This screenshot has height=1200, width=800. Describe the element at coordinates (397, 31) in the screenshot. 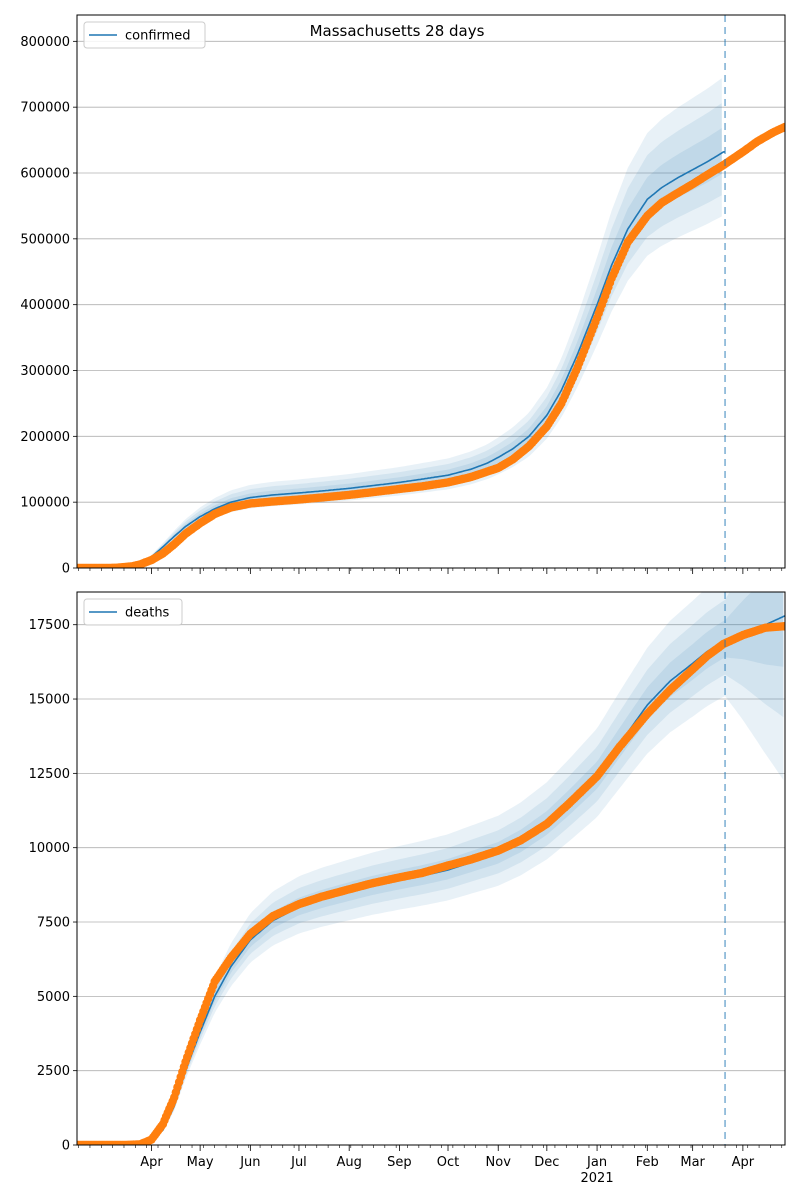

I see `figure-title: Massachusetts 28 days` at that location.